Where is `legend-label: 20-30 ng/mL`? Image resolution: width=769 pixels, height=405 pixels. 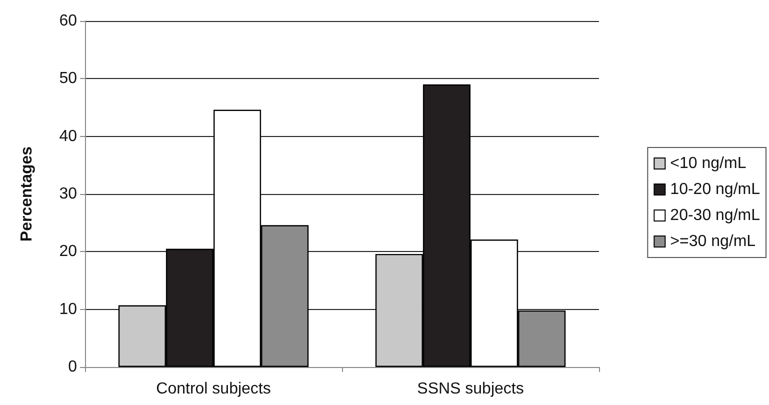 legend-label: 20-30 ng/mL is located at coordinates (715, 215).